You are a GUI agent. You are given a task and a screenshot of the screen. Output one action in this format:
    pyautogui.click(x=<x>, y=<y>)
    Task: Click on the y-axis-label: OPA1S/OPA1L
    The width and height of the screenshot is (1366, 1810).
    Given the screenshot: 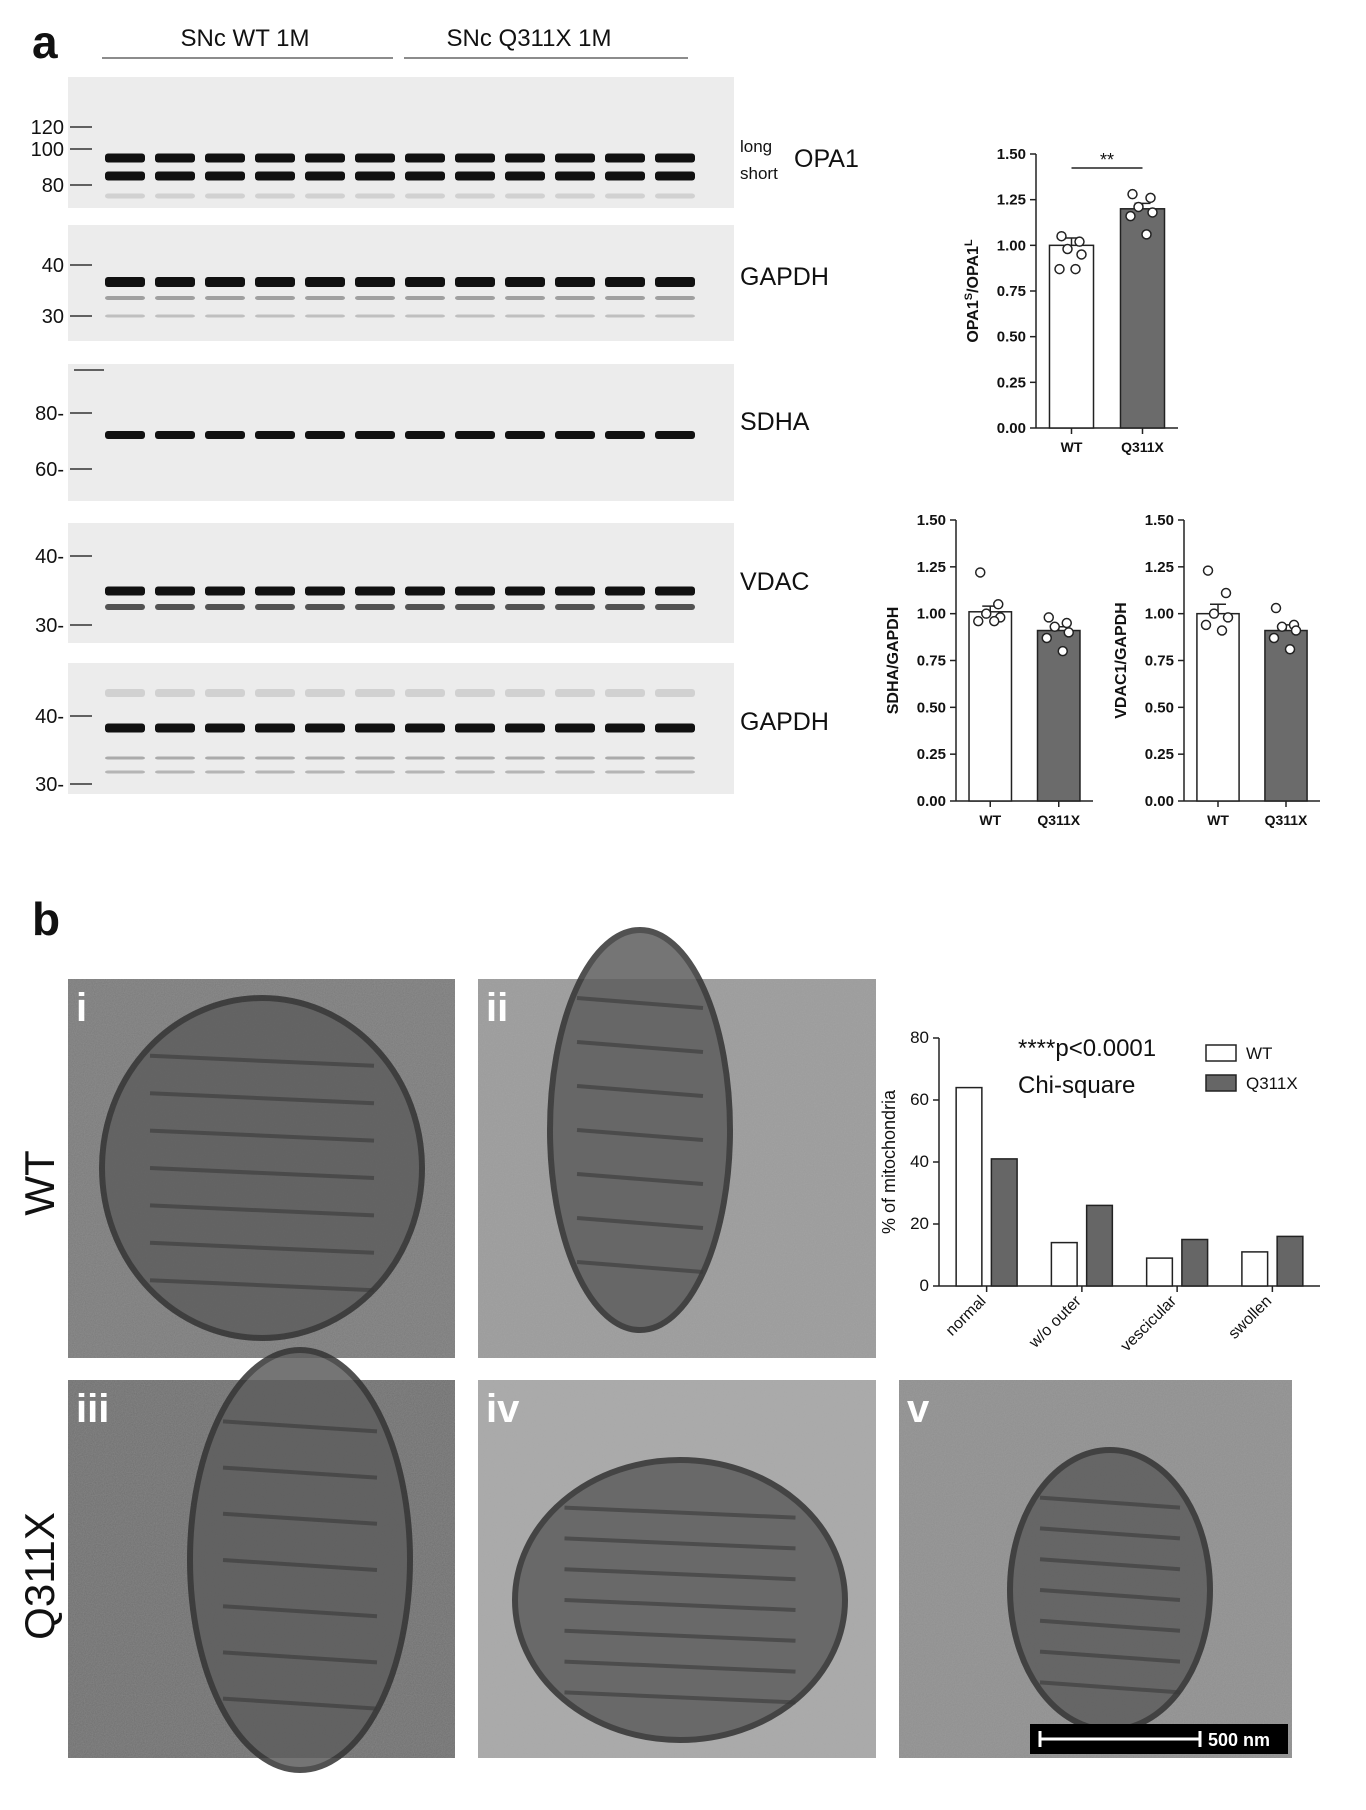 What is the action you would take?
    pyautogui.click(x=972, y=291)
    